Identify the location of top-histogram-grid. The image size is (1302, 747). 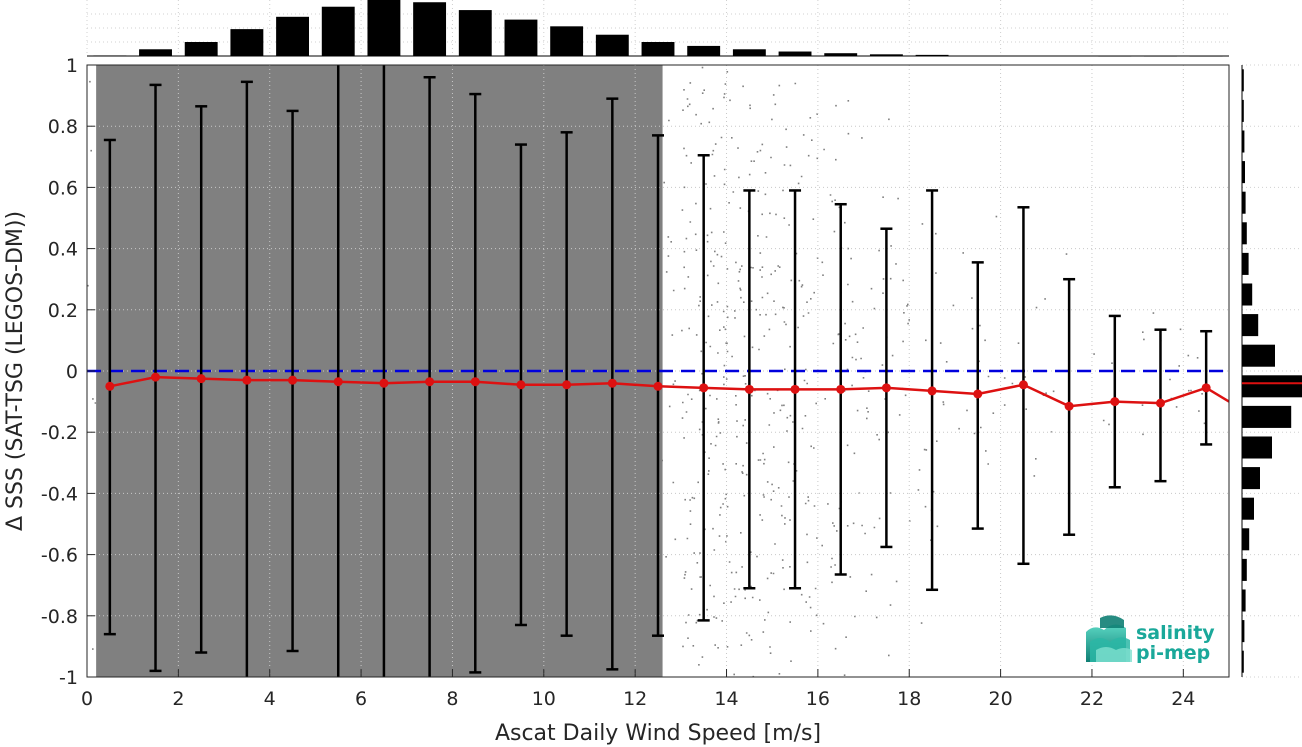
(657, 28).